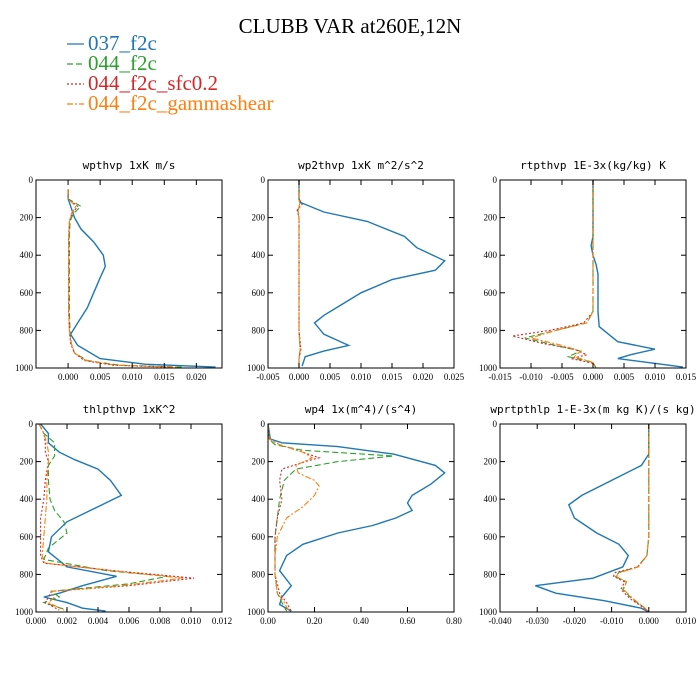 This screenshot has height=700, width=700. Describe the element at coordinates (100, 377) in the screenshot. I see `x-tick-label: 0.005` at that location.